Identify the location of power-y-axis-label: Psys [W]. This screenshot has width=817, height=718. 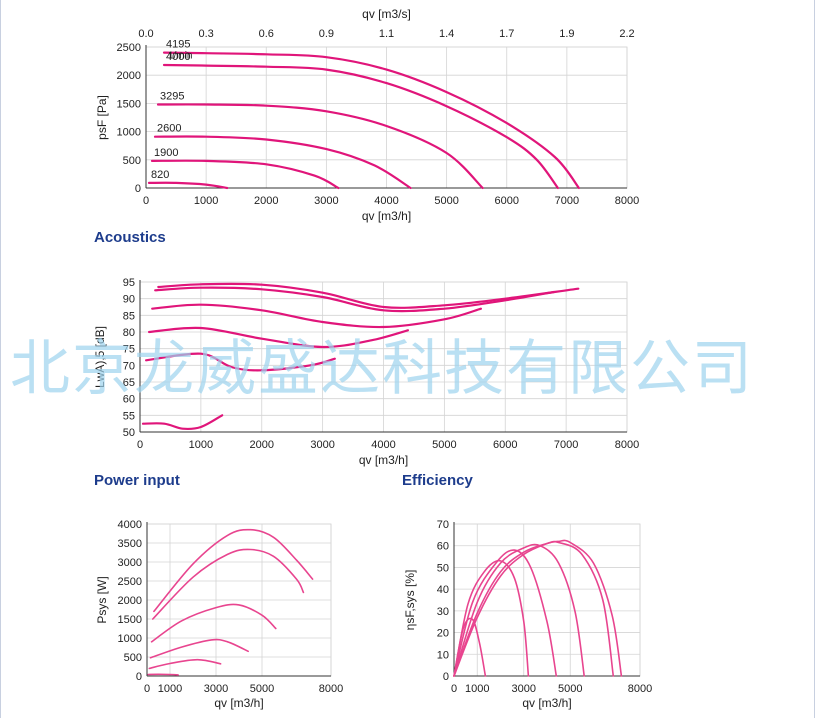
(102, 599).